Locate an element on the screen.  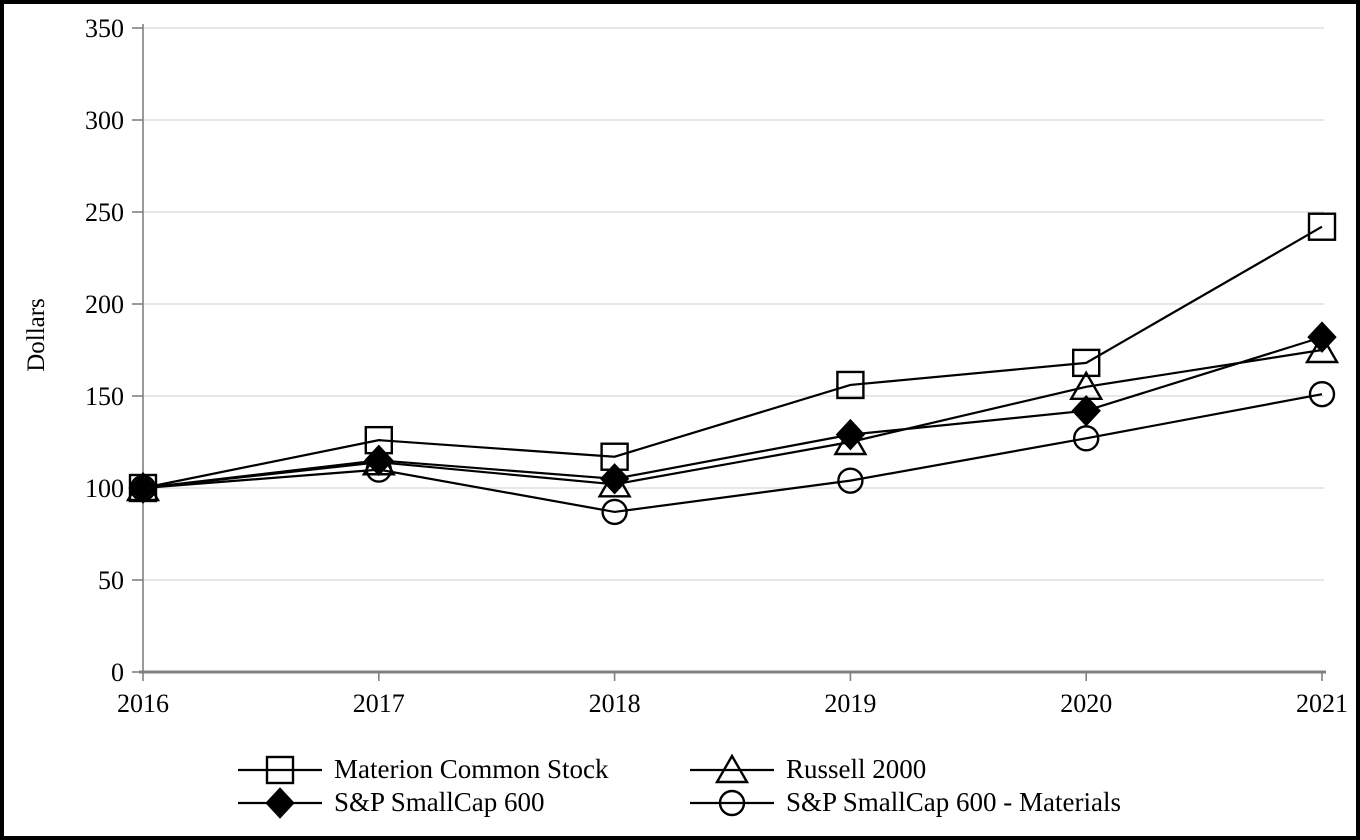
legend-item-materion-common-stock: Materion Common Stock is located at coordinates (463, 769).